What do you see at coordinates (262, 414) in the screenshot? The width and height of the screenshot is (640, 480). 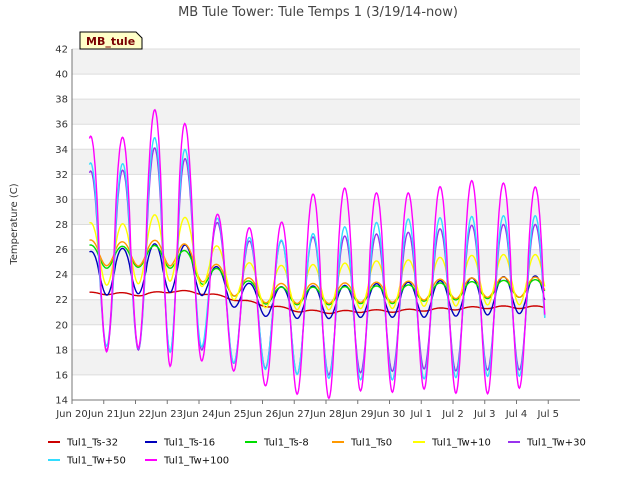 I see `x-tick-label: Jun 26` at bounding box center [262, 414].